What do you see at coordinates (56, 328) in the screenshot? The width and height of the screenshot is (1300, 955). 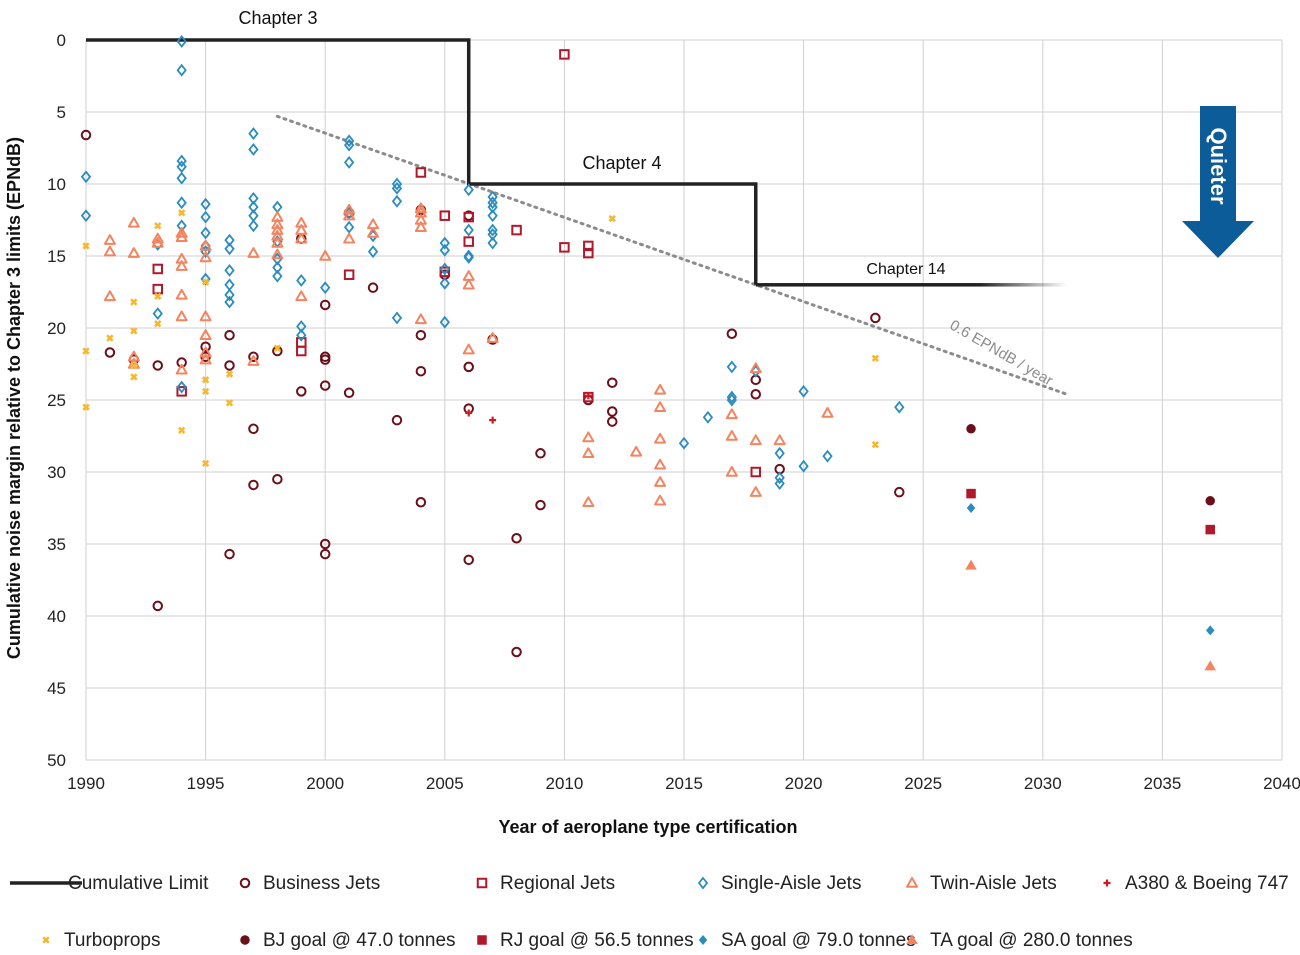 I see `y-tick-label: 20` at bounding box center [56, 328].